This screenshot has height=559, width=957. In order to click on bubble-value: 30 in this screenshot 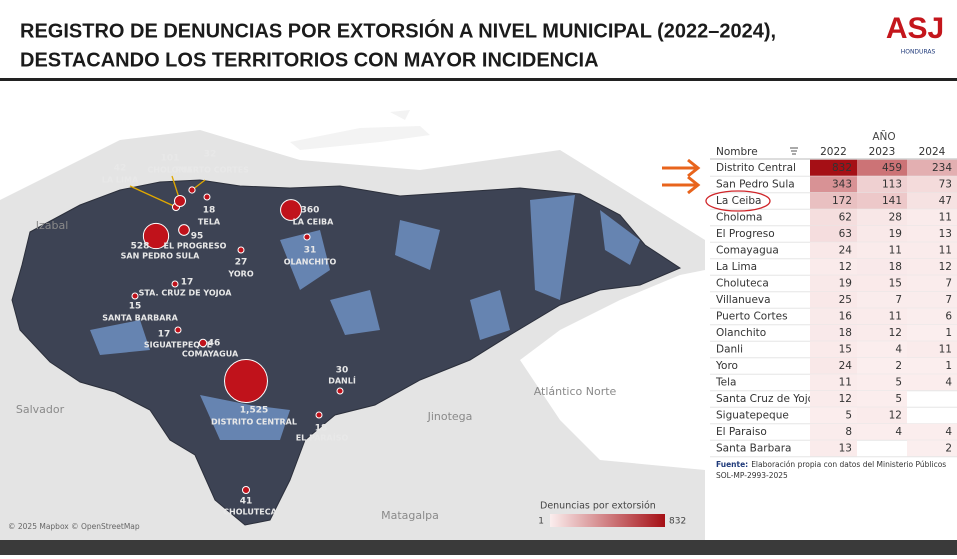, I will do `click(342, 371)`.